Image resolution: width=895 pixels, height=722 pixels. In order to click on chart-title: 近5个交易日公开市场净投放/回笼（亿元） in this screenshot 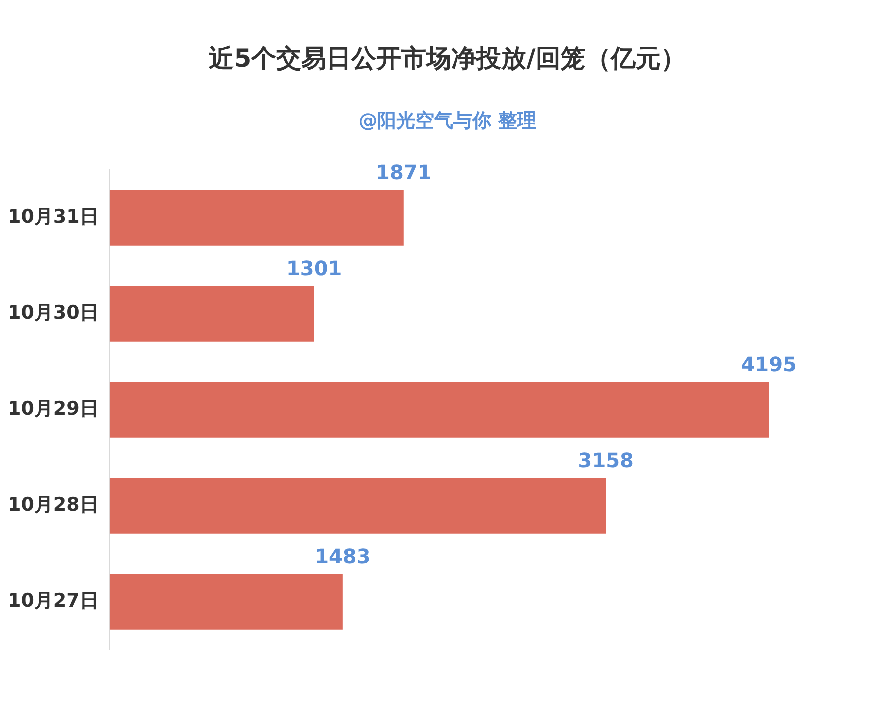, I will do `click(447, 59)`.